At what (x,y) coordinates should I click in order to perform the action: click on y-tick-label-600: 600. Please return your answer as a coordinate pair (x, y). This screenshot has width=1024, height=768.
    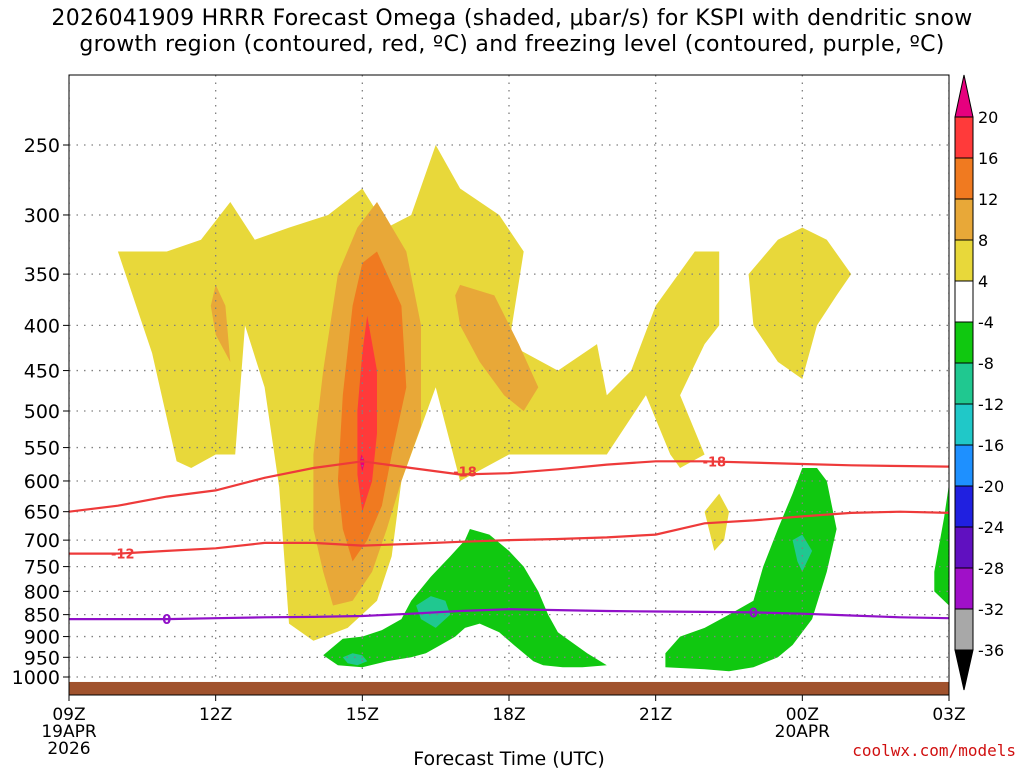
    Looking at the image, I should click on (42, 482).